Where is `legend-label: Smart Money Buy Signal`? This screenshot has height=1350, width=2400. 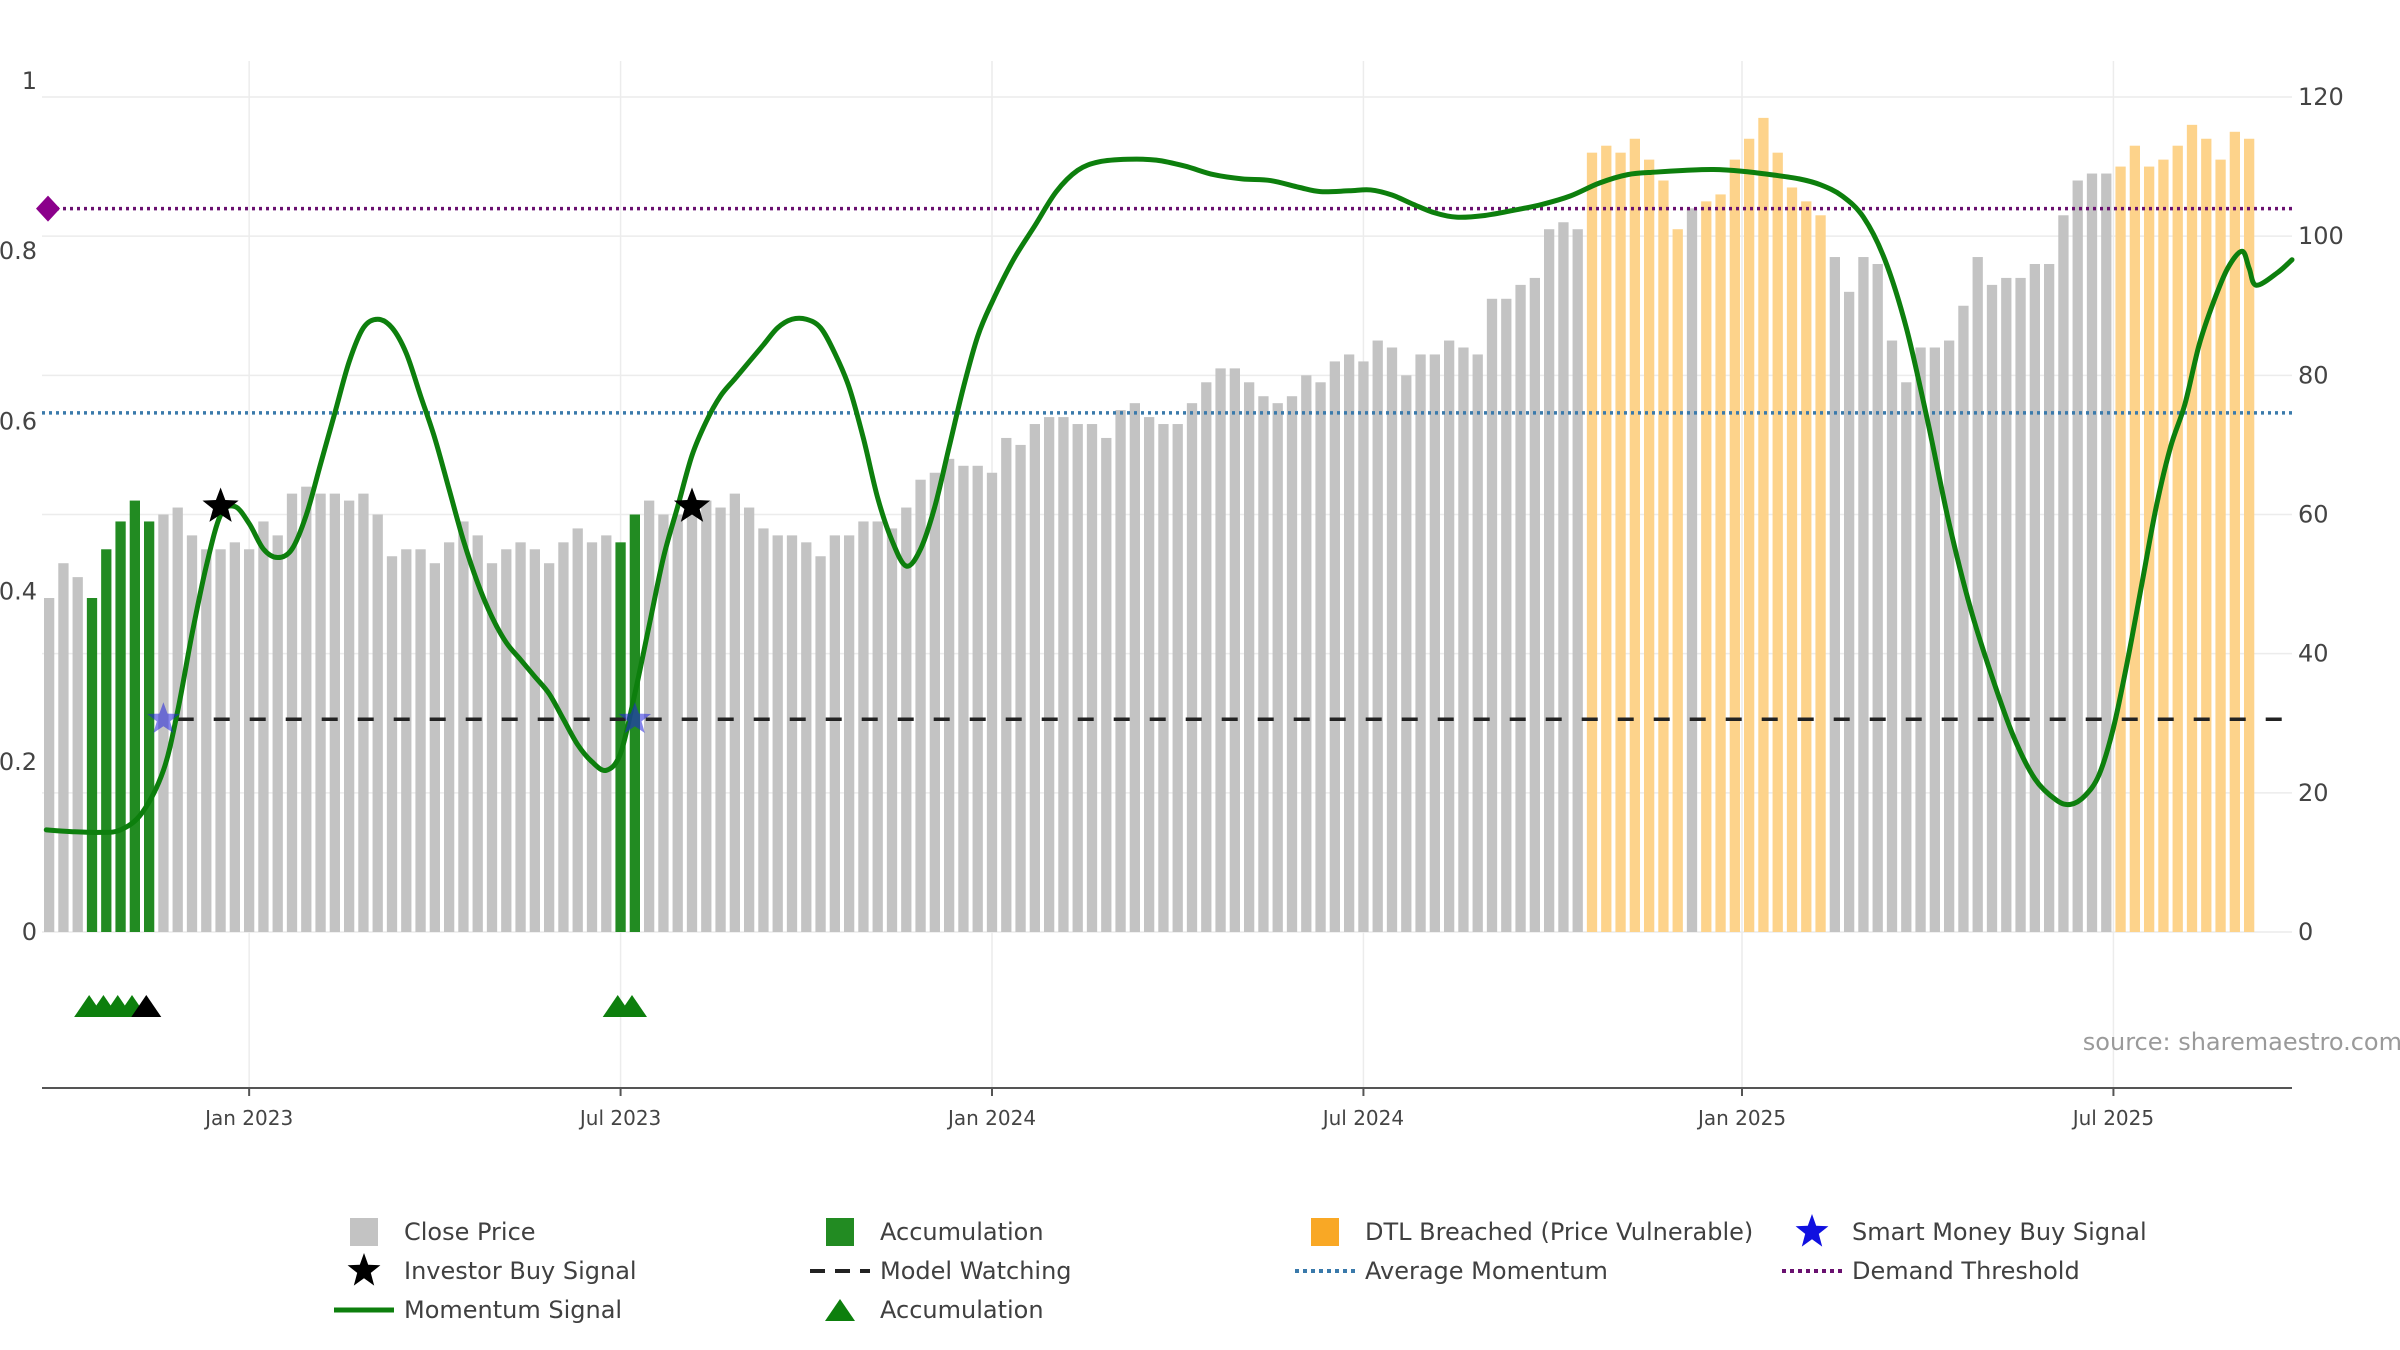 legend-label: Smart Money Buy Signal is located at coordinates (1999, 1231).